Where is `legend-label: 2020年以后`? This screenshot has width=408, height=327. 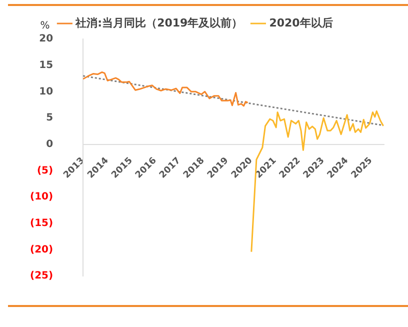 legend-label: 2020年以后 is located at coordinates (301, 23).